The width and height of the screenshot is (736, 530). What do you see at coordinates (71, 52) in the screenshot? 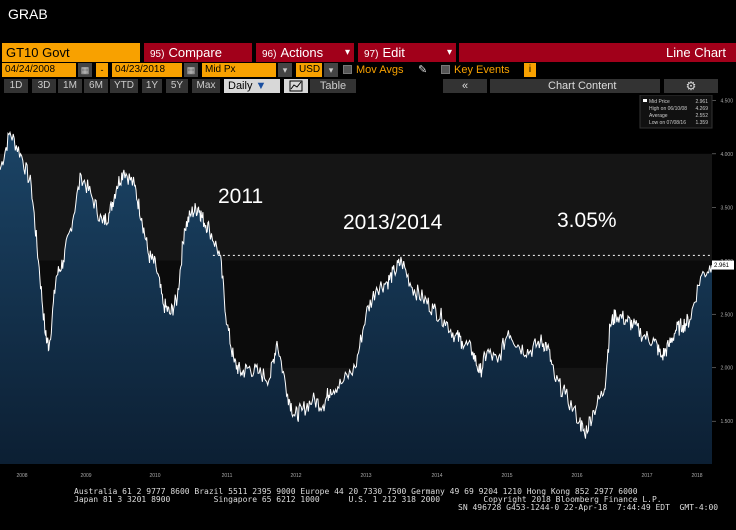
I see `ticker-field: GT10 Govt` at bounding box center [71, 52].